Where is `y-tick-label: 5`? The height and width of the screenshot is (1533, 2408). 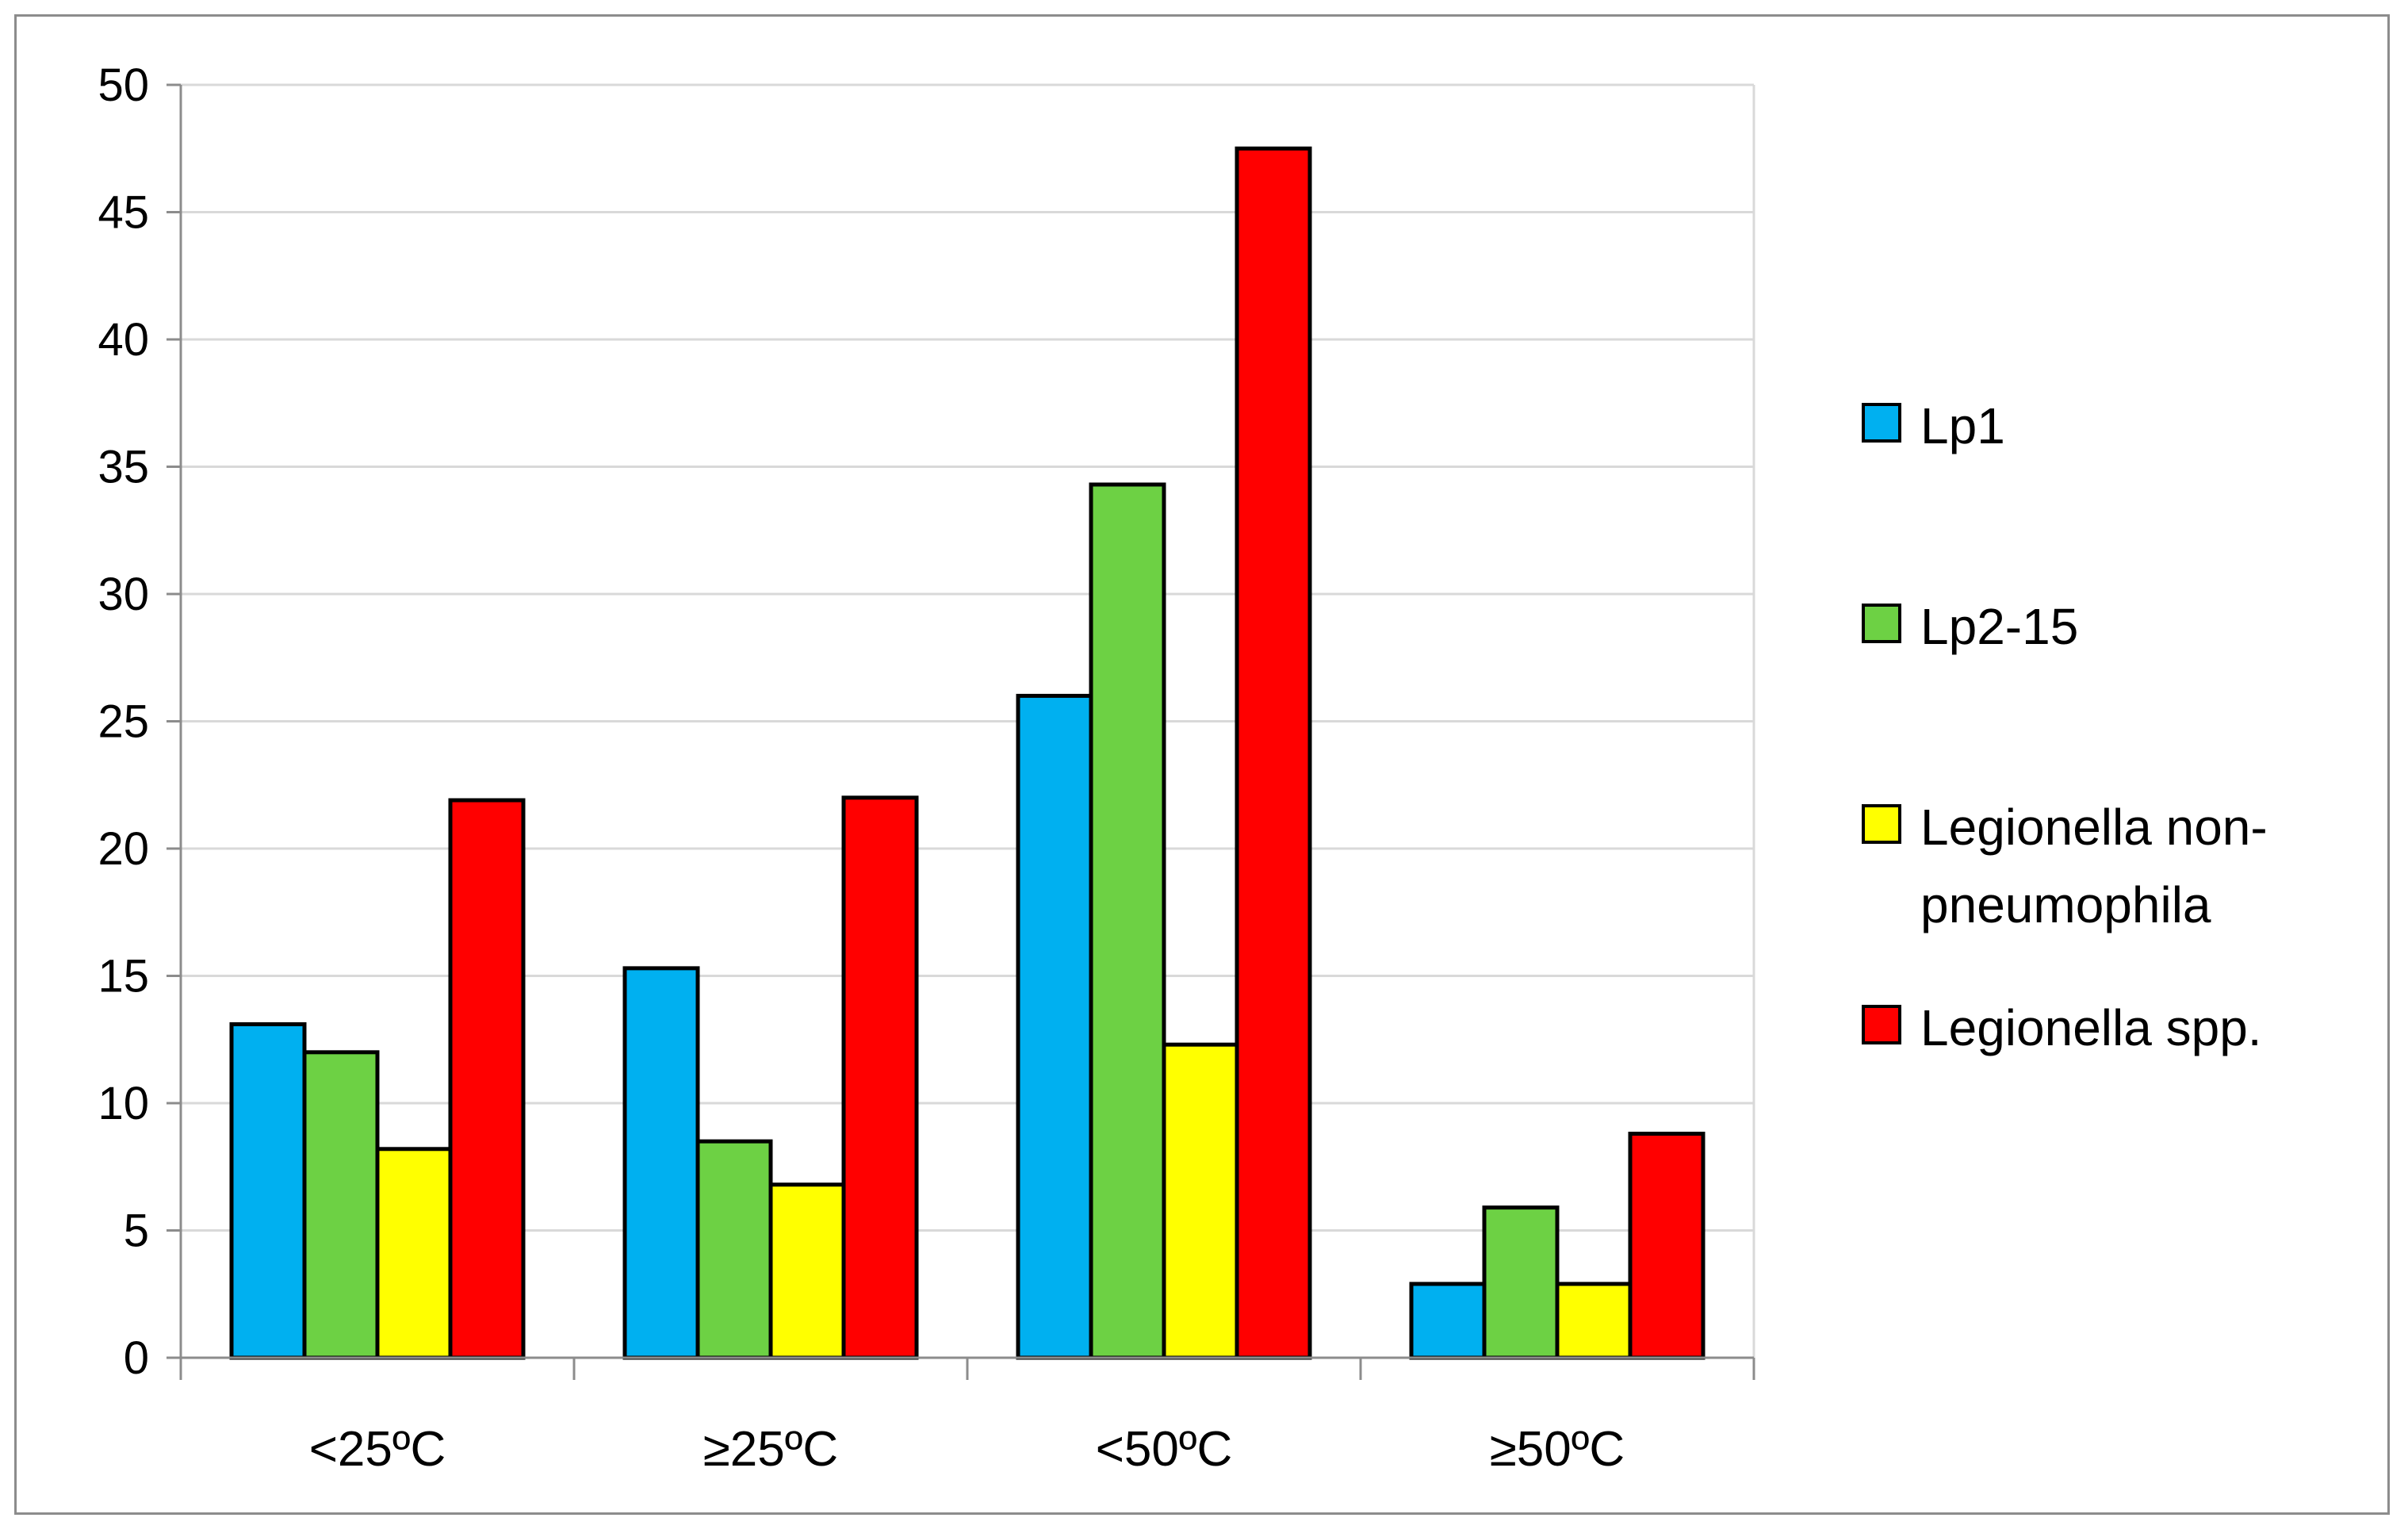
y-tick-label: 5 is located at coordinates (136, 1231).